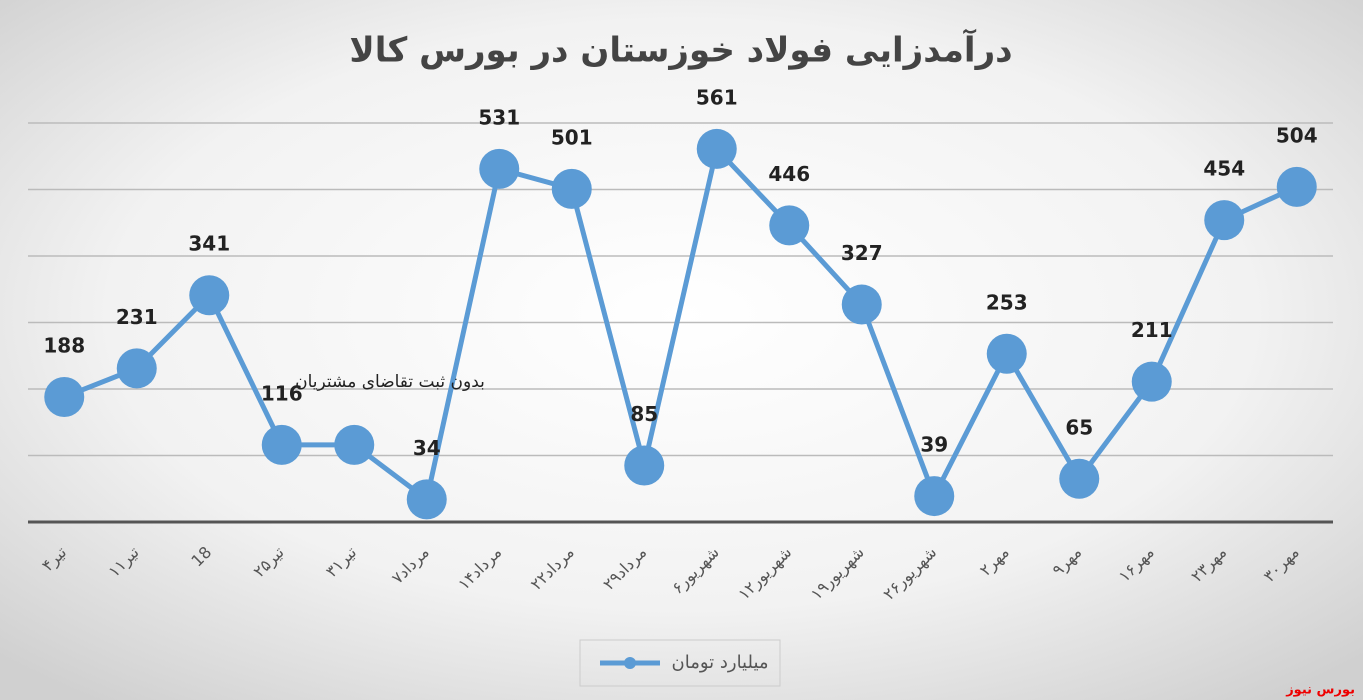 This screenshot has width=1363, height=700. Describe the element at coordinates (427, 448) in the screenshot. I see `data-label: 34` at that location.